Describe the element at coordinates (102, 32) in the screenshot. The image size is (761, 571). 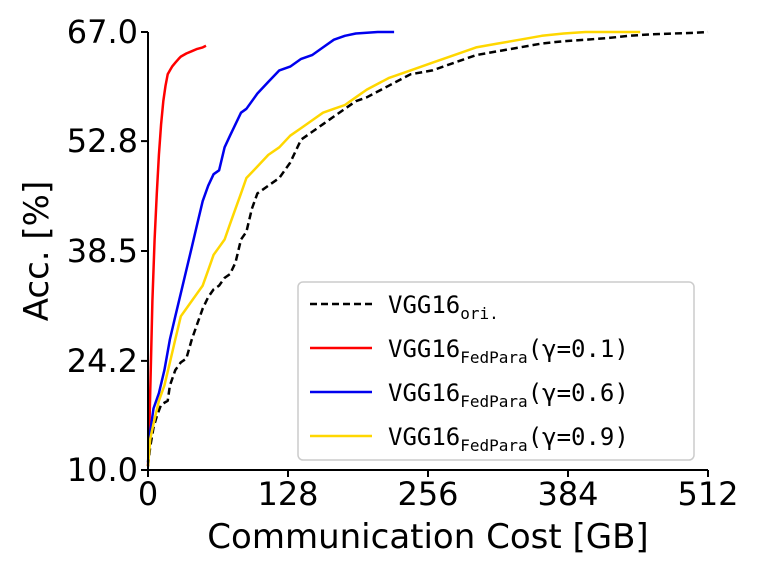
I see `y-tick-label: 67.0` at that location.